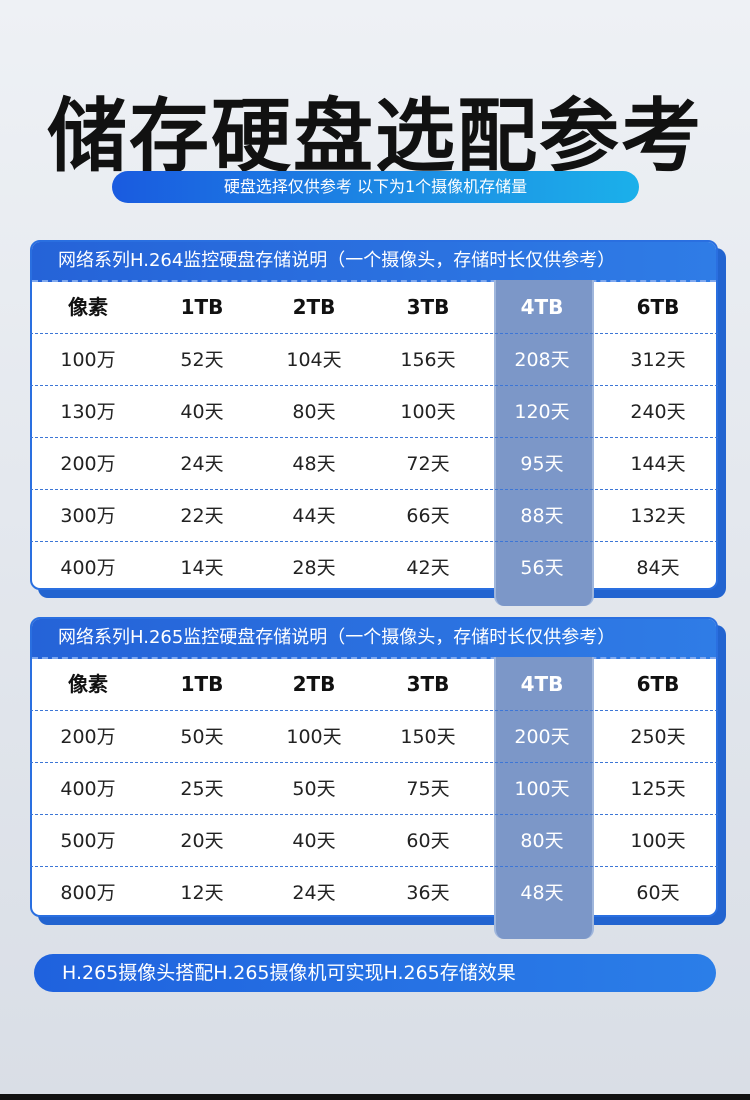 The height and width of the screenshot is (1100, 750). Describe the element at coordinates (658, 360) in the screenshot. I see `table-cell: 312天` at that location.